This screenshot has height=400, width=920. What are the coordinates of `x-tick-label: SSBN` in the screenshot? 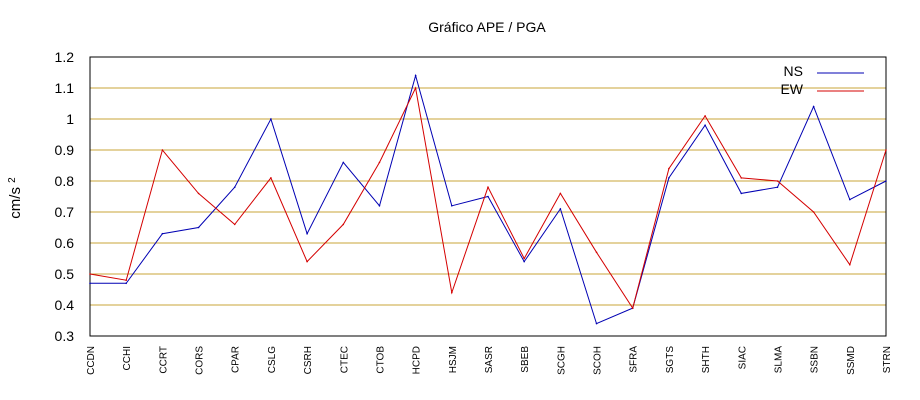 It's located at (815, 359).